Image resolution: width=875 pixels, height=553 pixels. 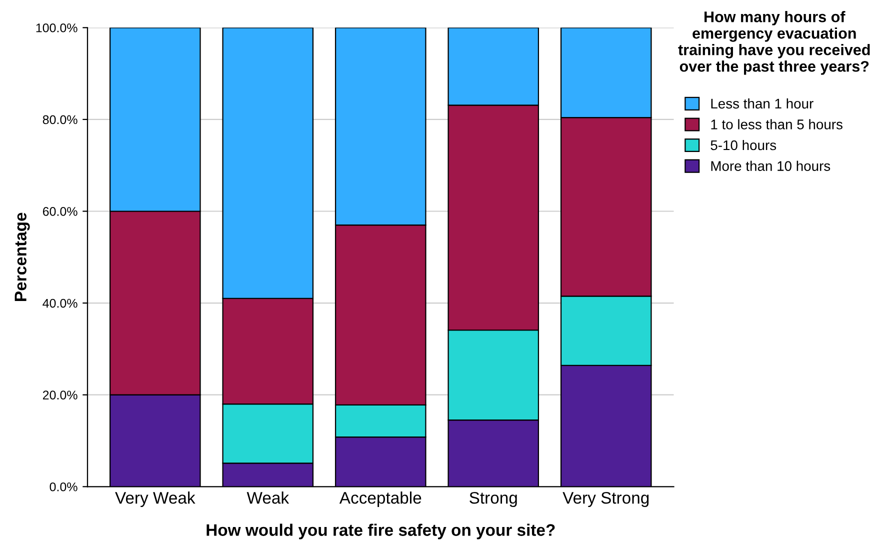 What do you see at coordinates (268, 498) in the screenshot?
I see `x-tick-label: Weak` at bounding box center [268, 498].